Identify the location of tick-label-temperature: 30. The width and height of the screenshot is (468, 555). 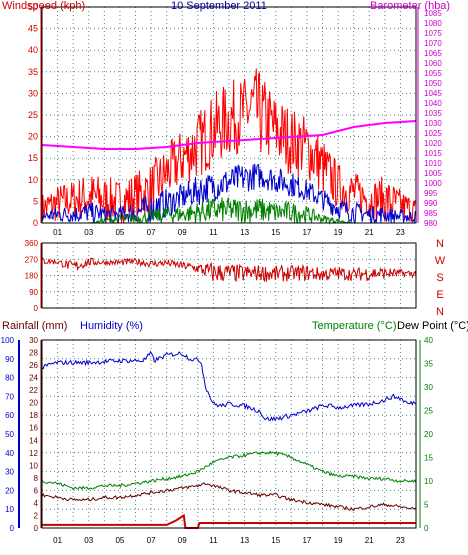
(428, 387).